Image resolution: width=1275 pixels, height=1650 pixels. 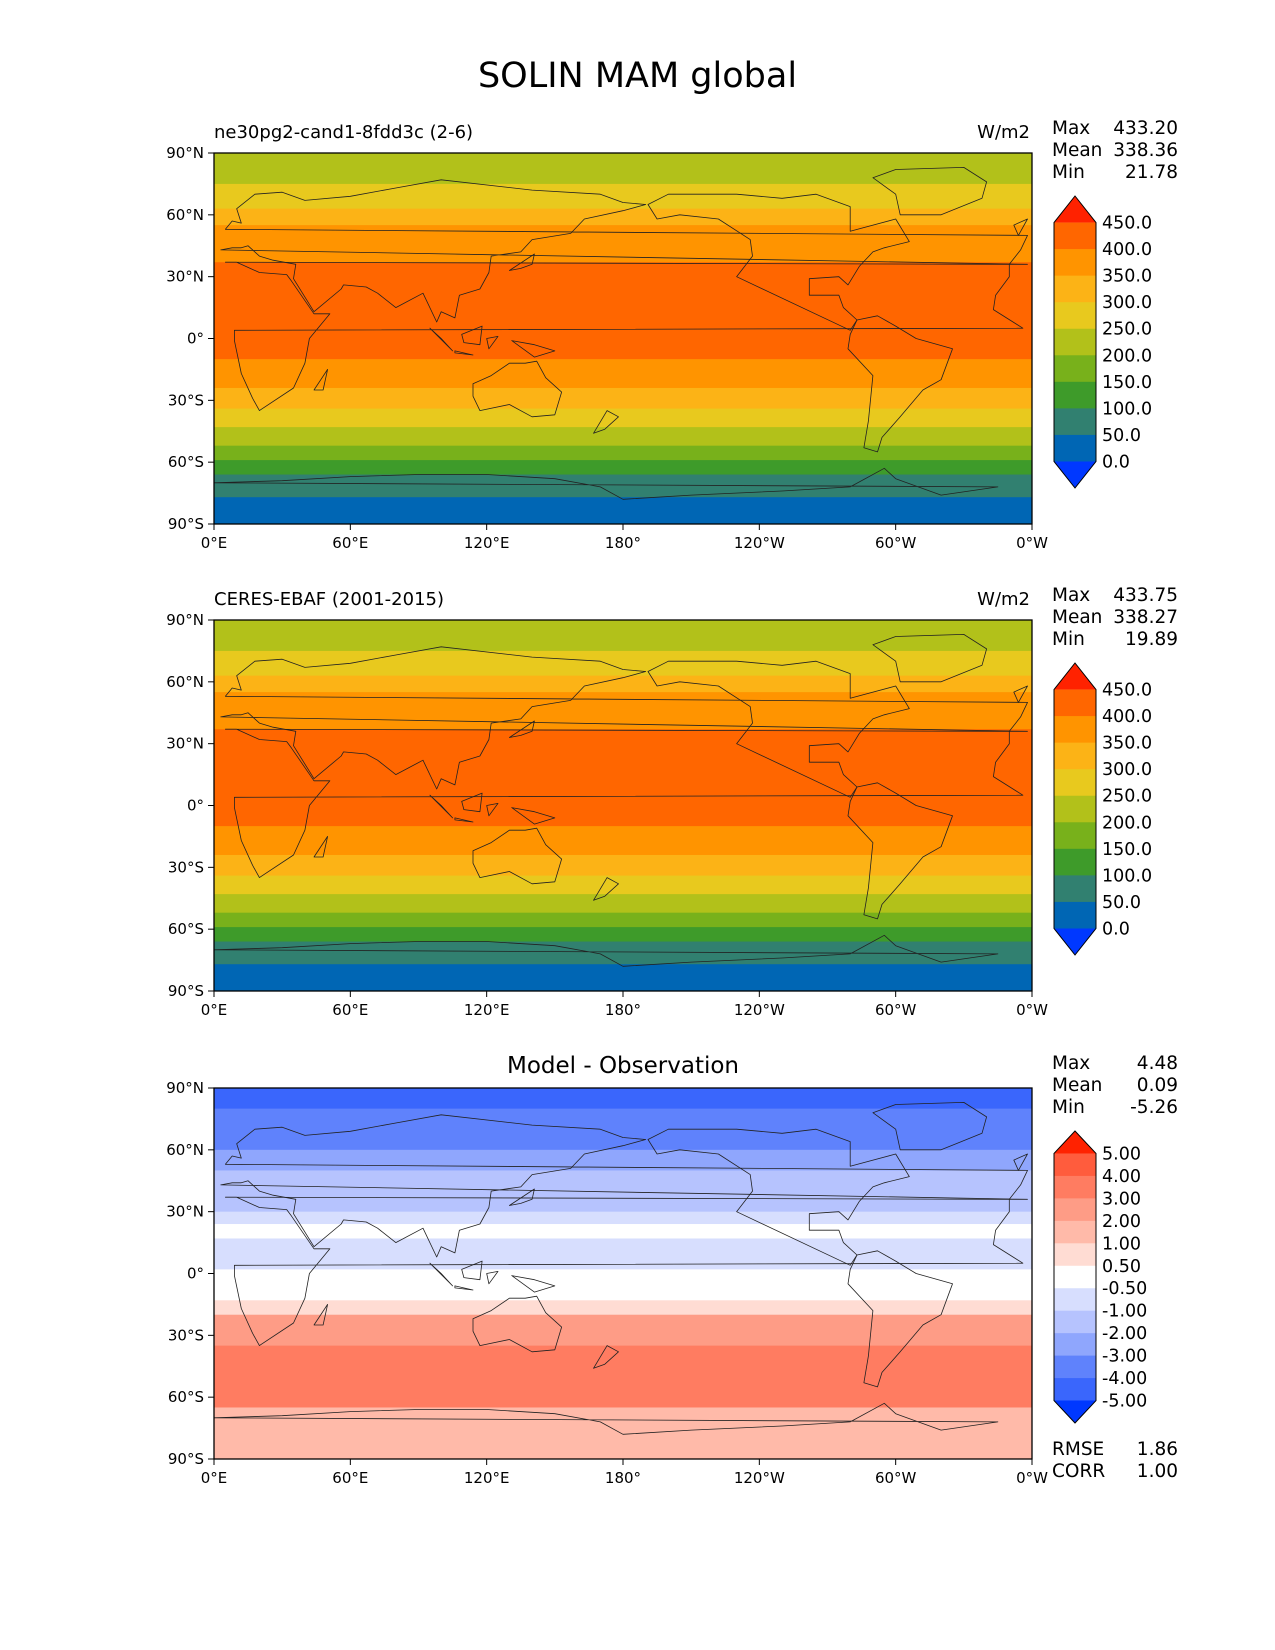 I want to click on stat-mean-value: 0.09, so click(x=1157, y=1085).